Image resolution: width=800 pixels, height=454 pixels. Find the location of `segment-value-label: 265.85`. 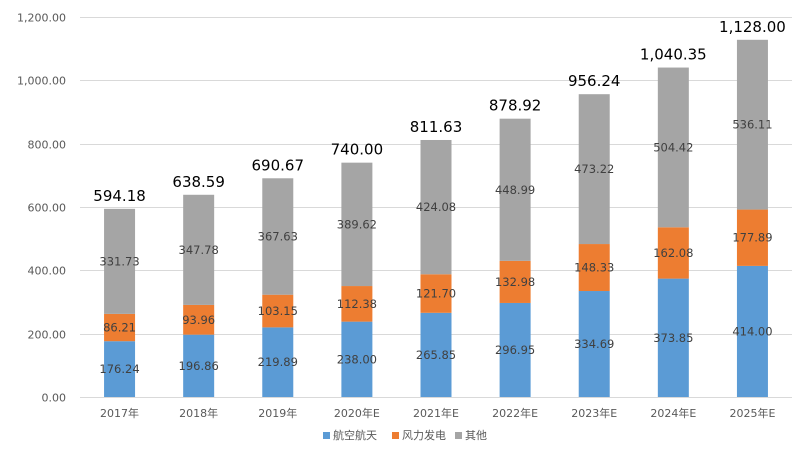

segment-value-label: 265.85 is located at coordinates (436, 355).